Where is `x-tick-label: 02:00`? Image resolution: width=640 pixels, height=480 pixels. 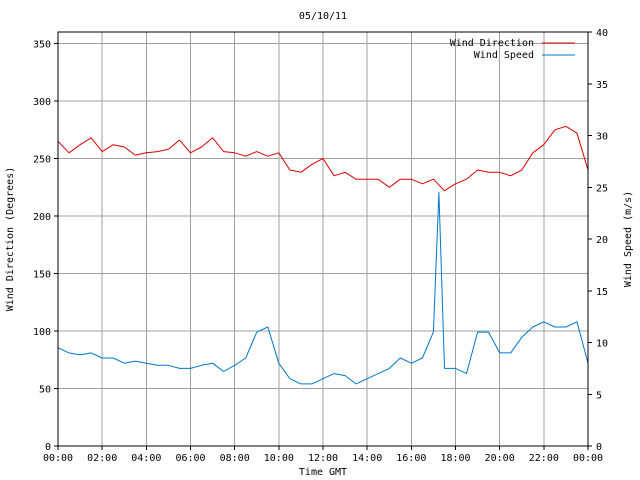
x-tick-label: 02:00 is located at coordinates (102, 458).